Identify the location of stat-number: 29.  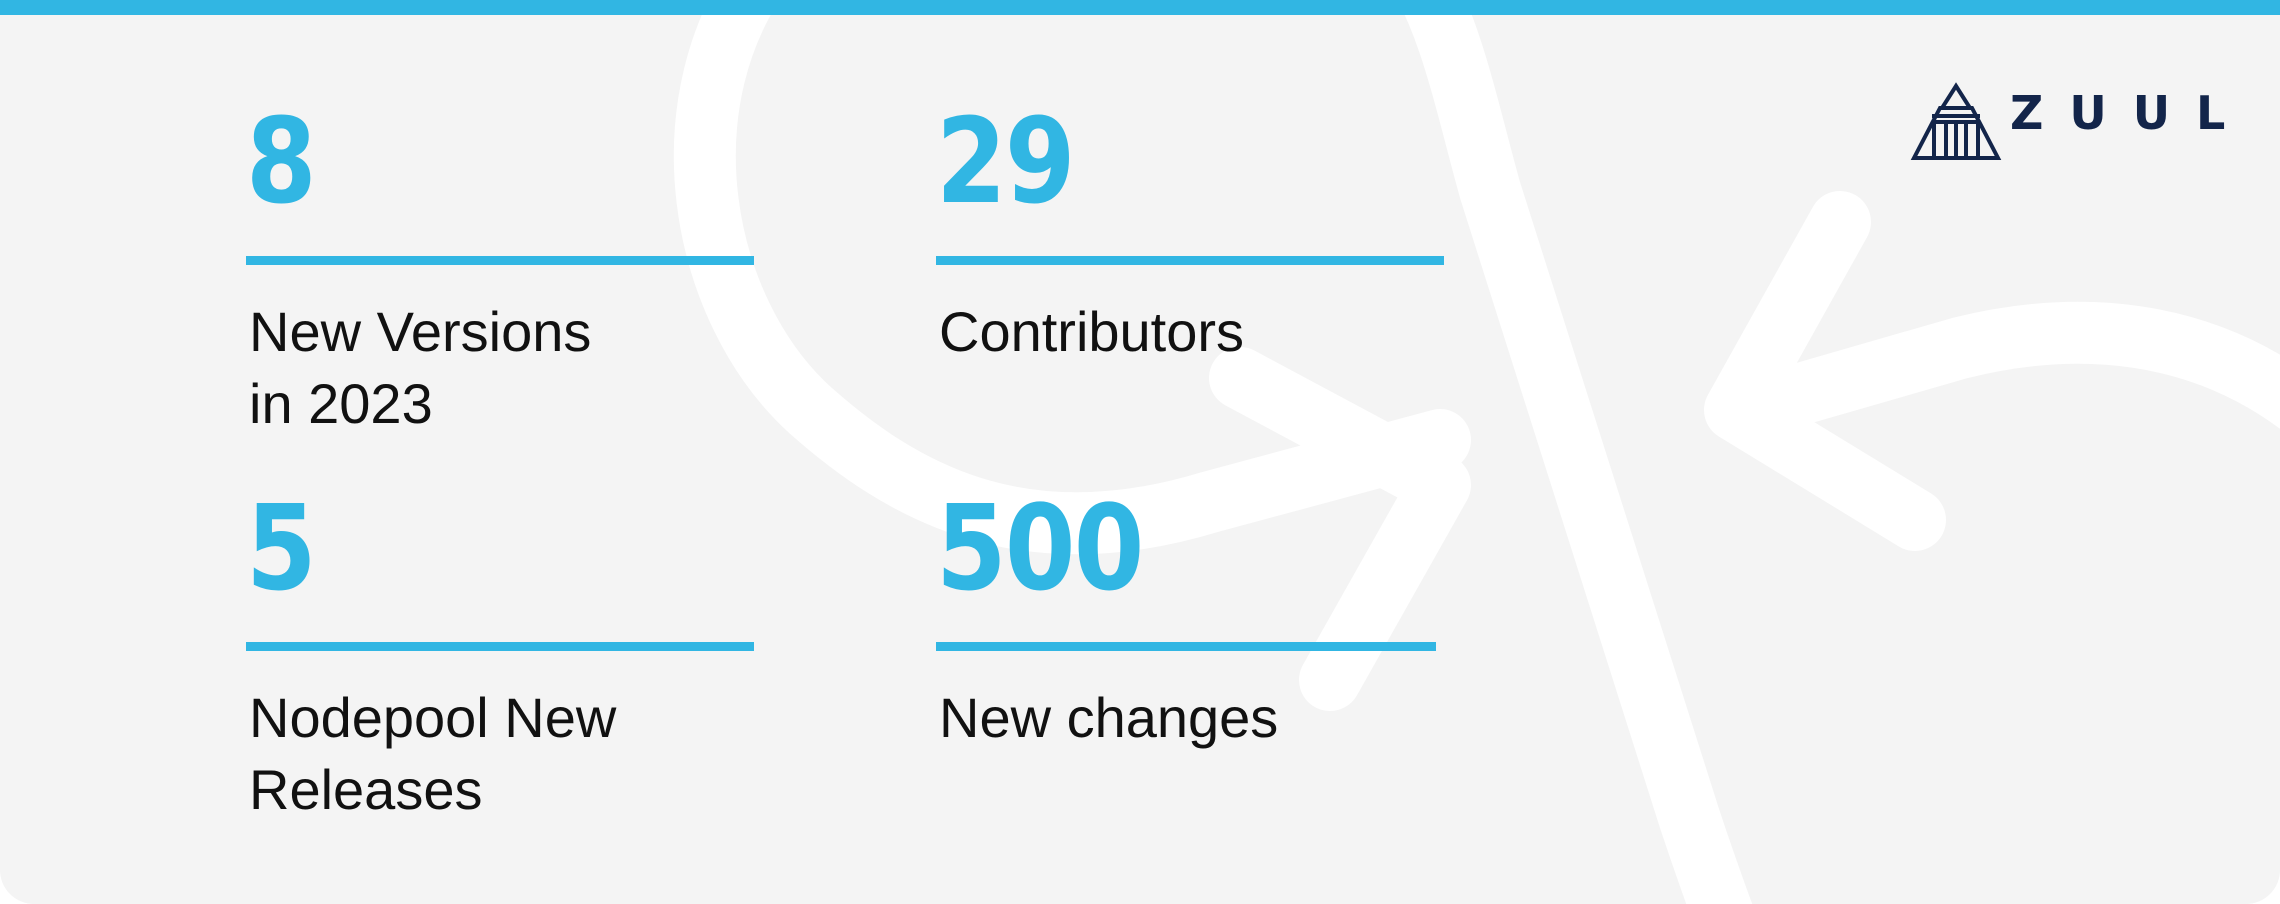
(1006, 161).